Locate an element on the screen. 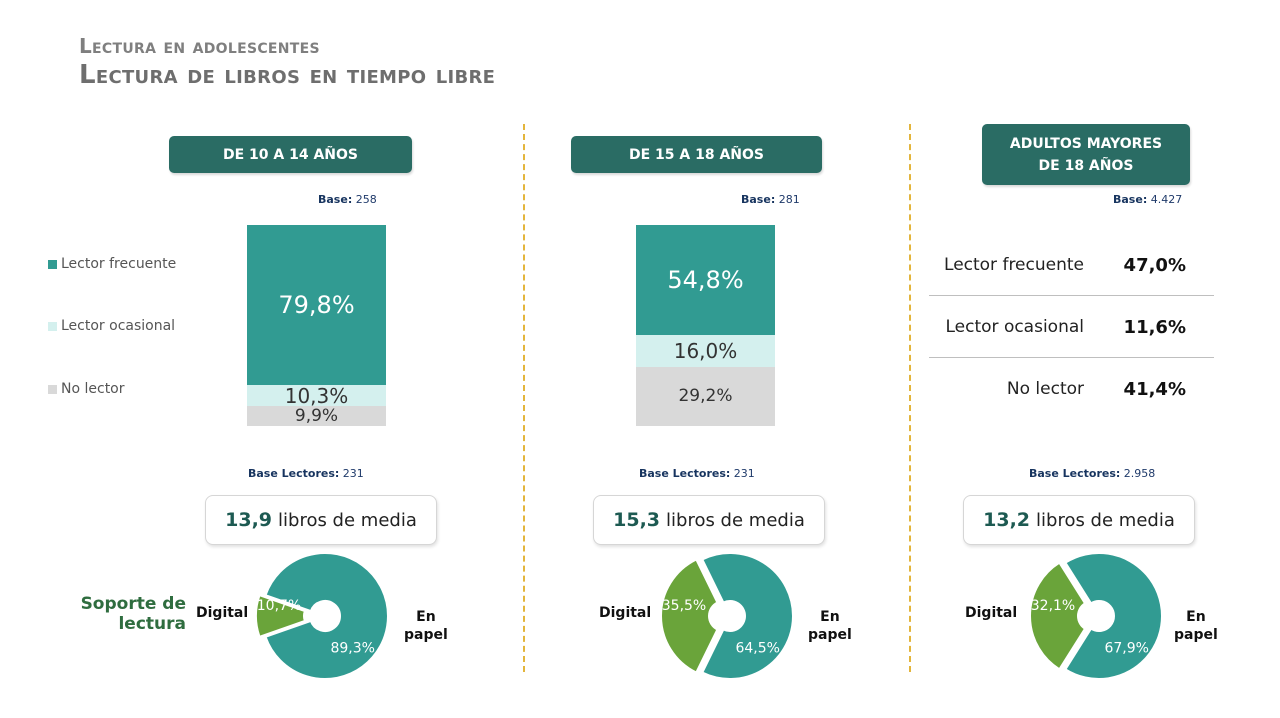 The width and height of the screenshot is (1280, 718). legend-item-frequent: Lector frecuente is located at coordinates (112, 264).